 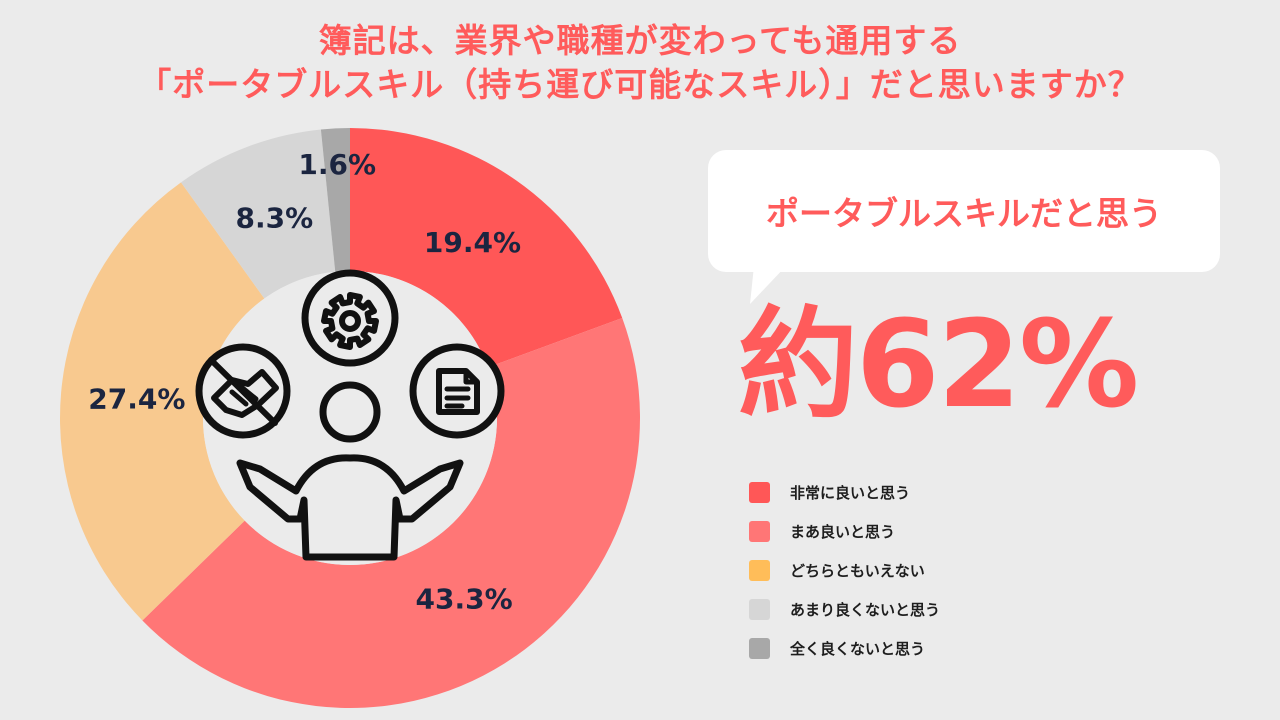 I want to click on legend-label: 非常に良いと思う, so click(x=850, y=492).